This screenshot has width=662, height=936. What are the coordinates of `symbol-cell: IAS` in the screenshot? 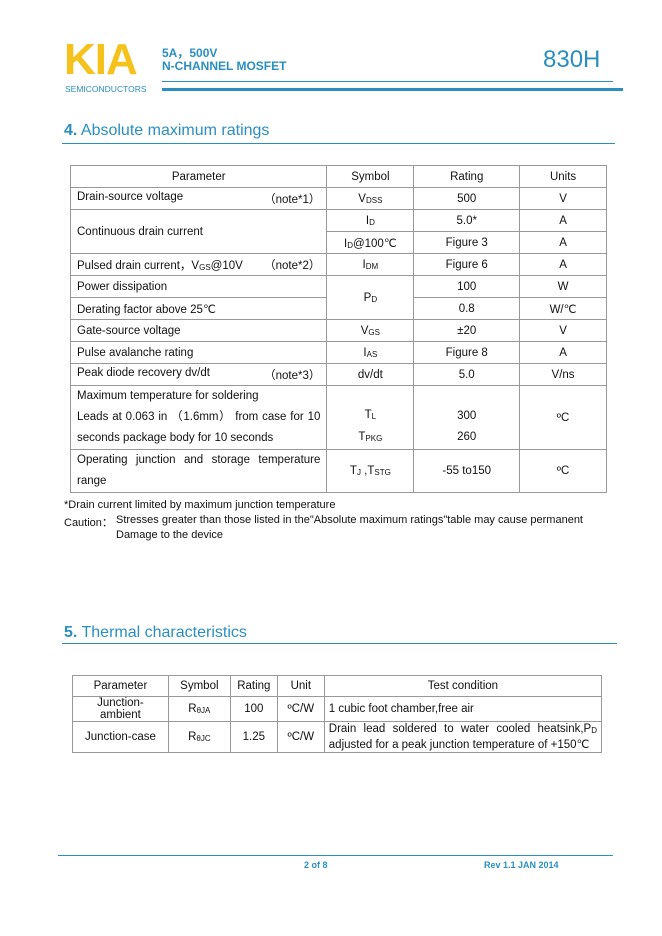 It's located at (370, 352).